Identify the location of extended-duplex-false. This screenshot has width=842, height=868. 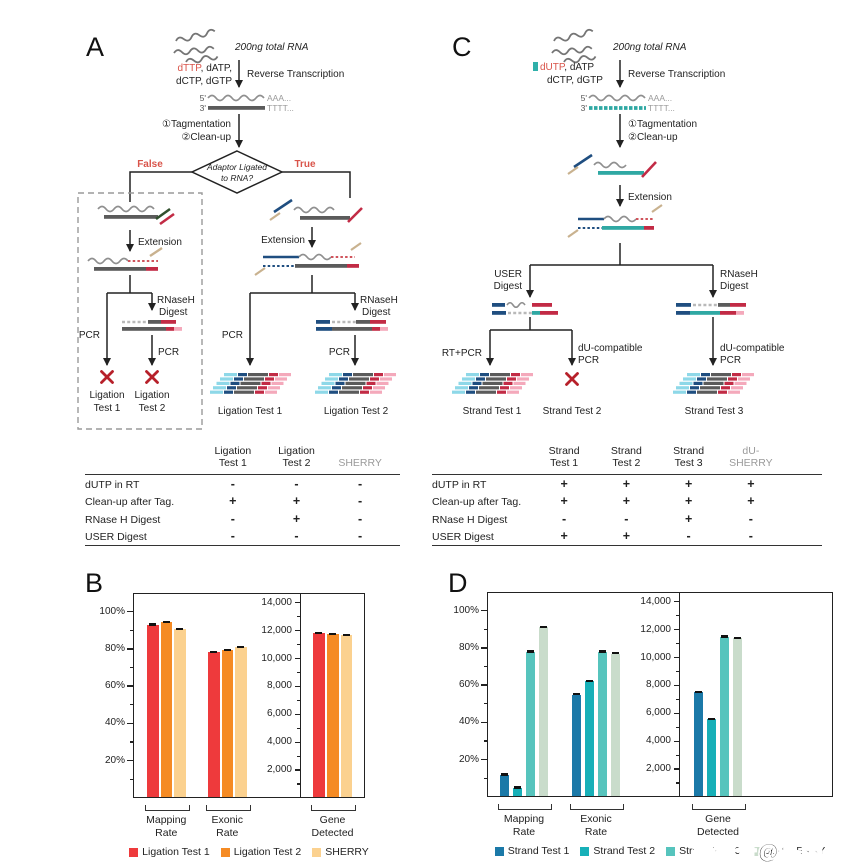
(125, 259).